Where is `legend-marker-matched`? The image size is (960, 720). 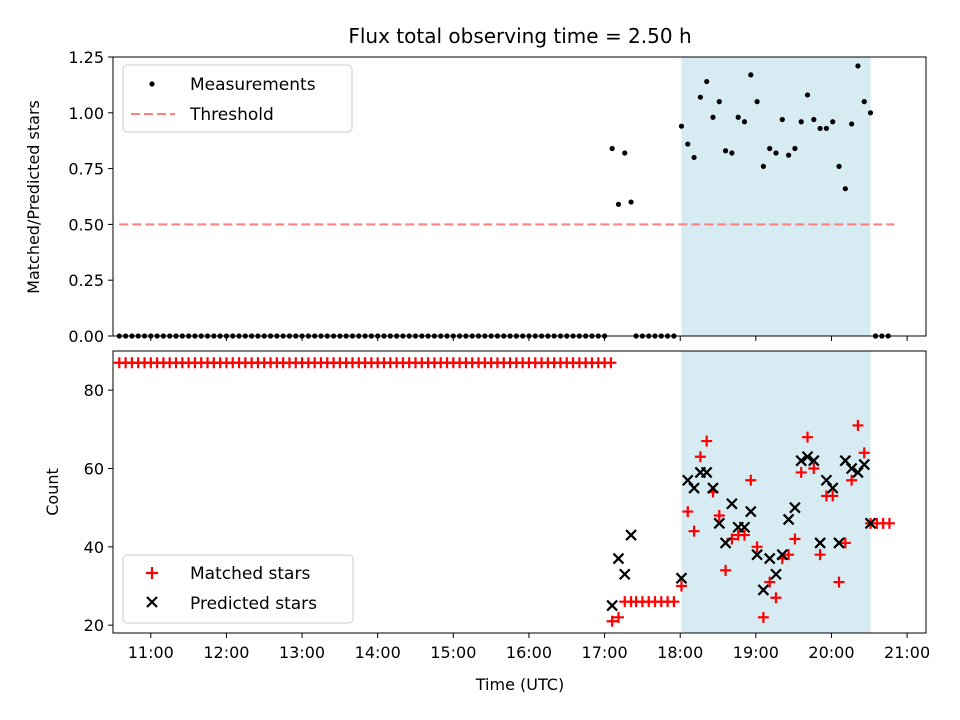 legend-marker-matched is located at coordinates (152, 573).